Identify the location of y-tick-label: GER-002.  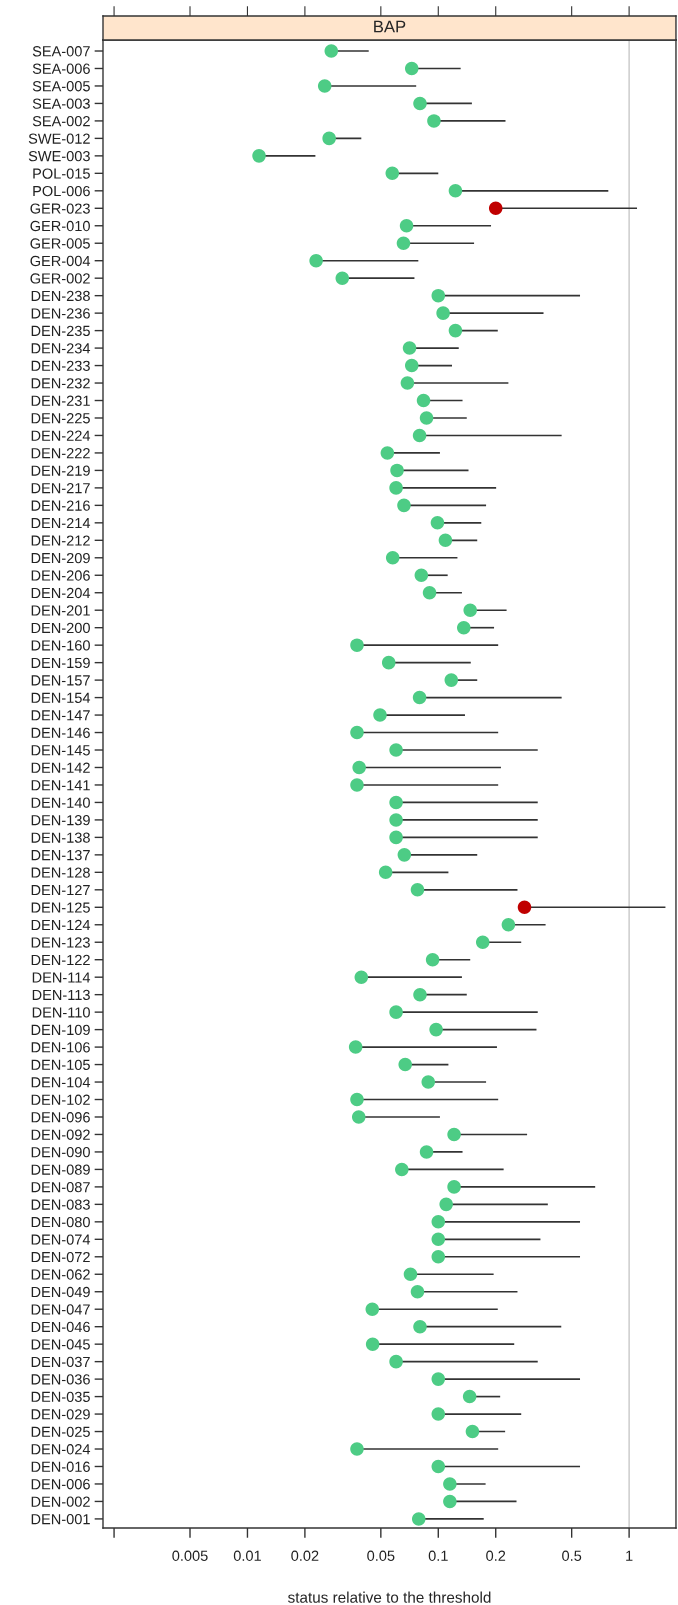
(60, 278).